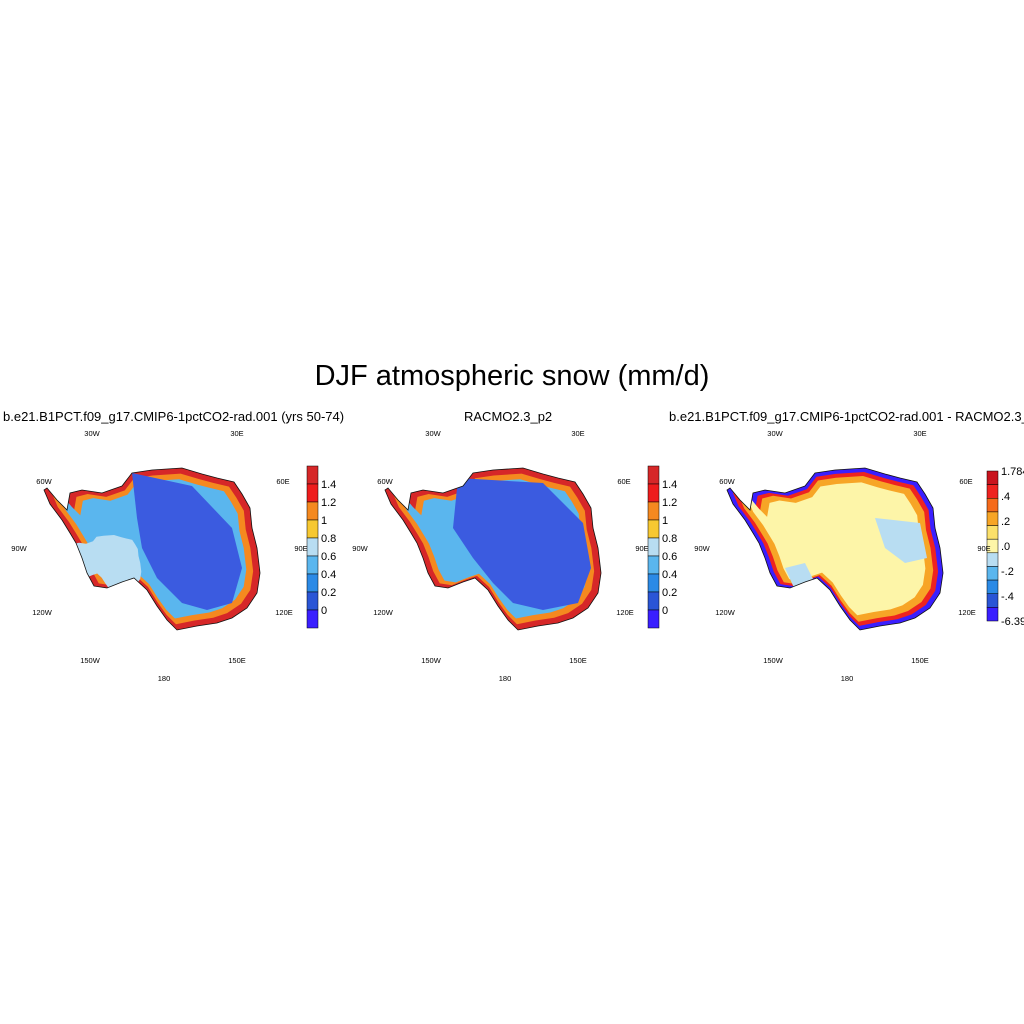 The width and height of the screenshot is (1024, 1024). I want to click on colorbar-1-label: 0.8, so click(328, 539).